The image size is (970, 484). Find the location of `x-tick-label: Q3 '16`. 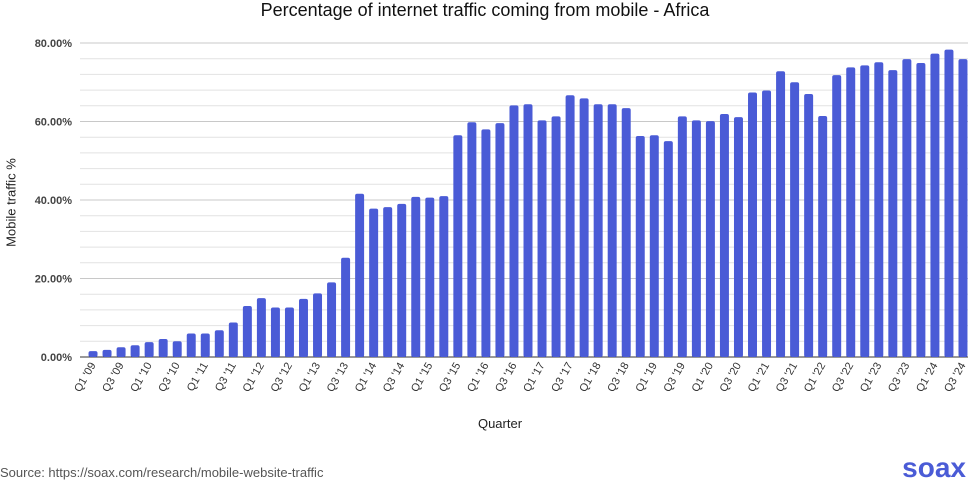

x-tick-label: Q3 '16 is located at coordinates (506, 378).